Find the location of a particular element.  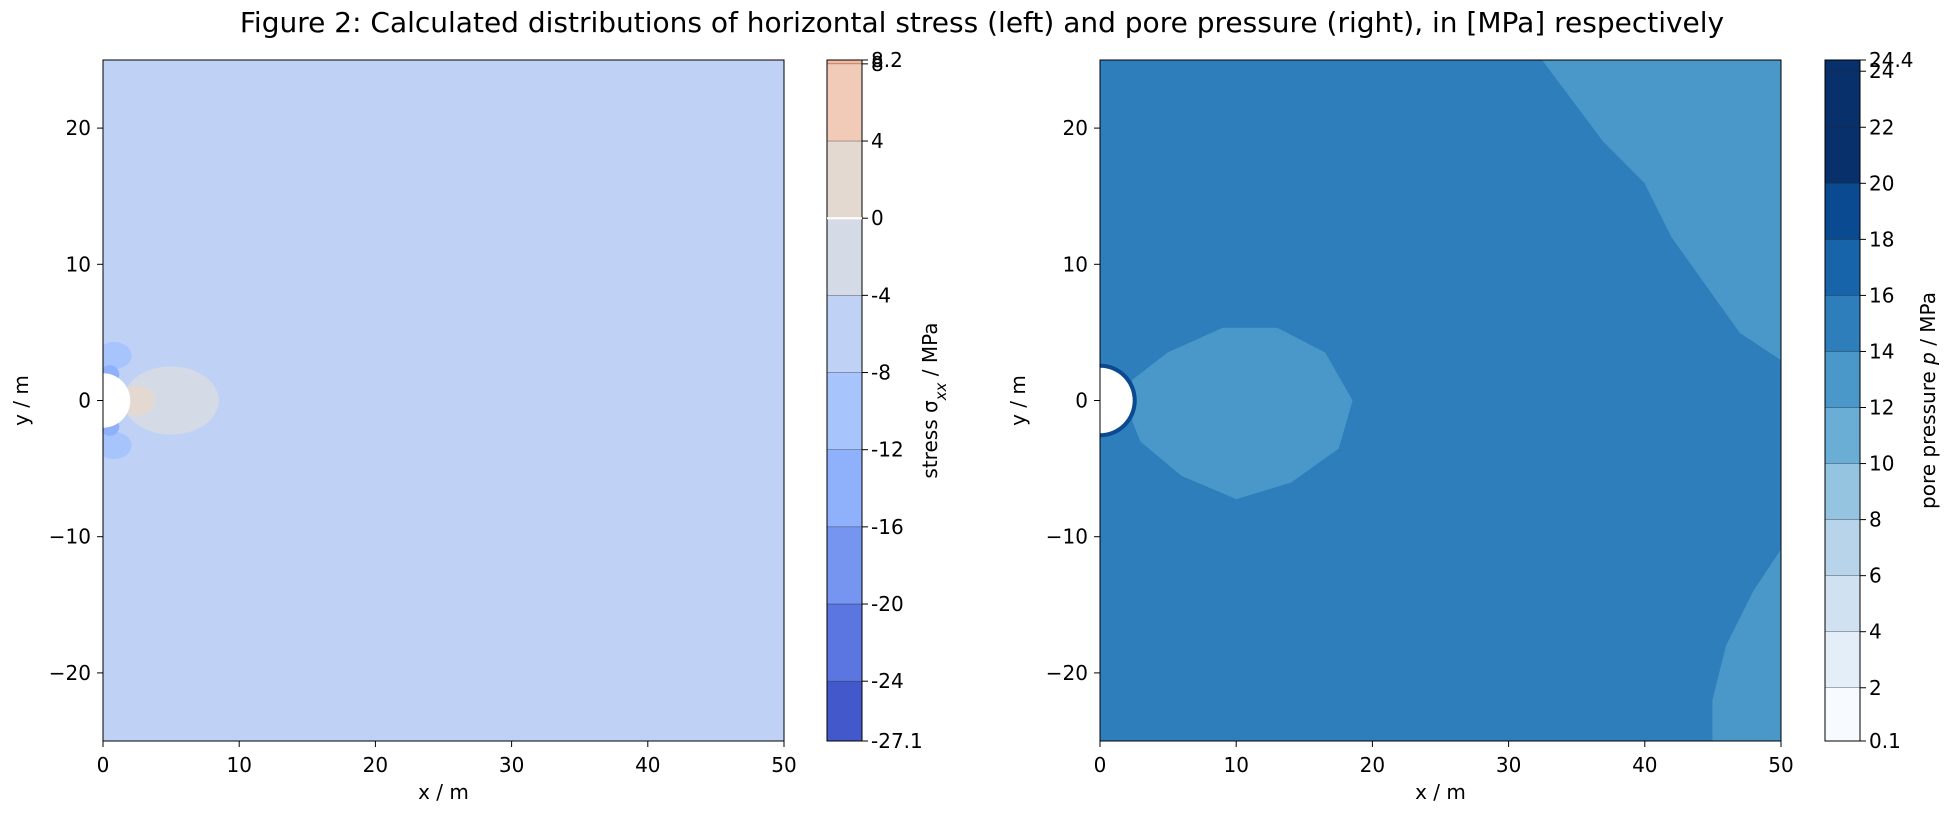

stress-y-axis-label: y / m is located at coordinates (21, 400).